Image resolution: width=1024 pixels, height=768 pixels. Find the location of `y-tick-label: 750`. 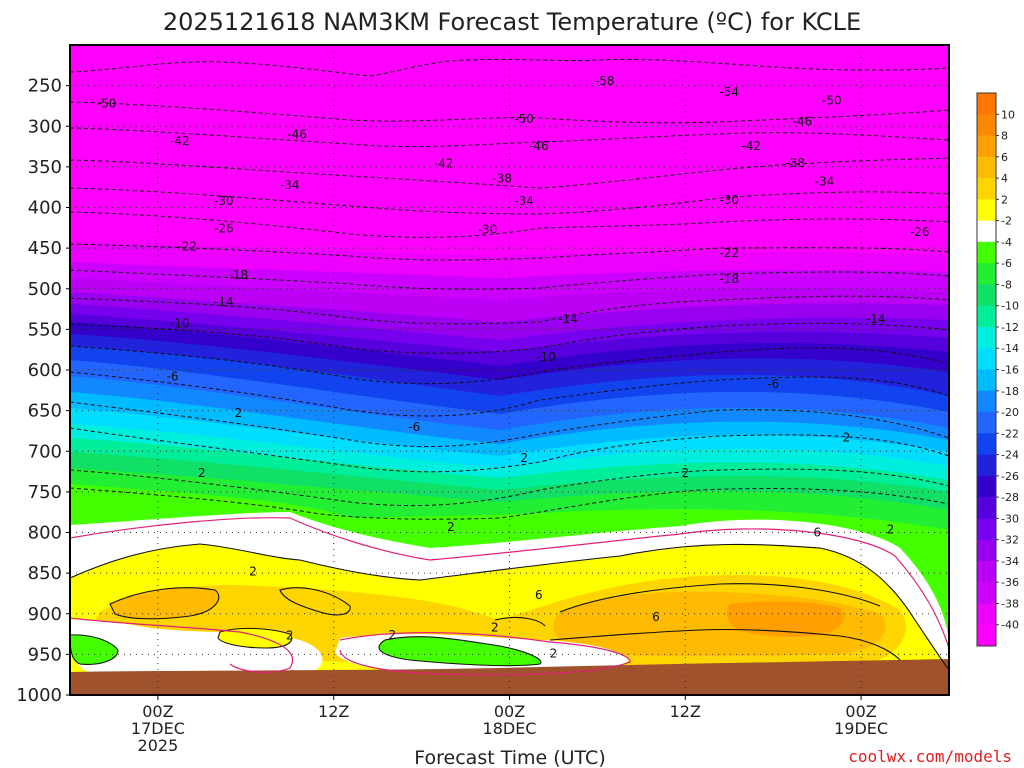

y-tick-label: 750 is located at coordinates (45, 492).